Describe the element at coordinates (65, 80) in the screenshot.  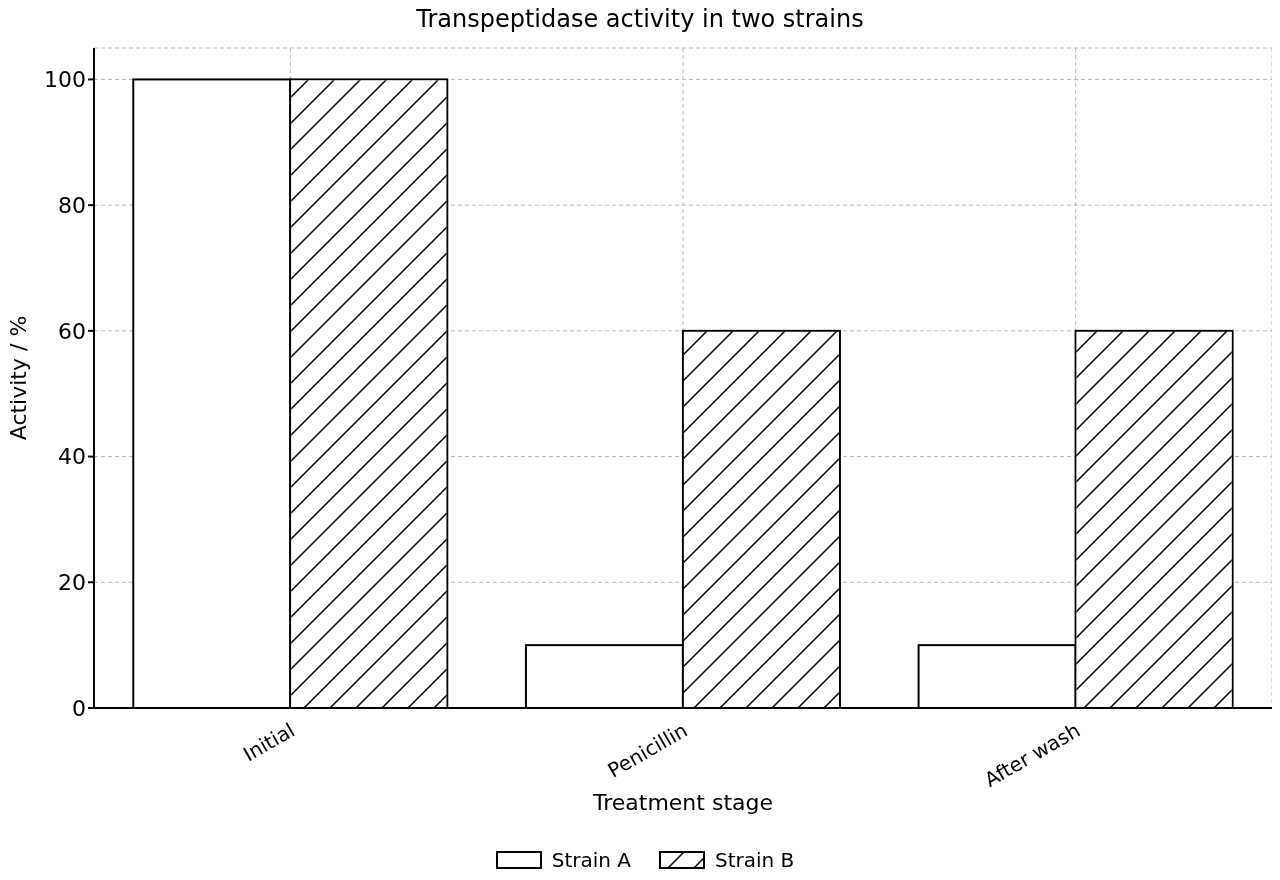
I see `y-tick-label: 100` at that location.